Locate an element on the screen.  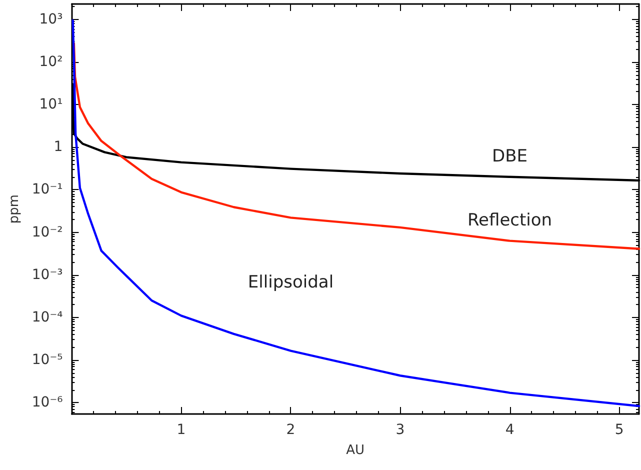
y-tick-label: 10⁻² is located at coordinates (47, 232).